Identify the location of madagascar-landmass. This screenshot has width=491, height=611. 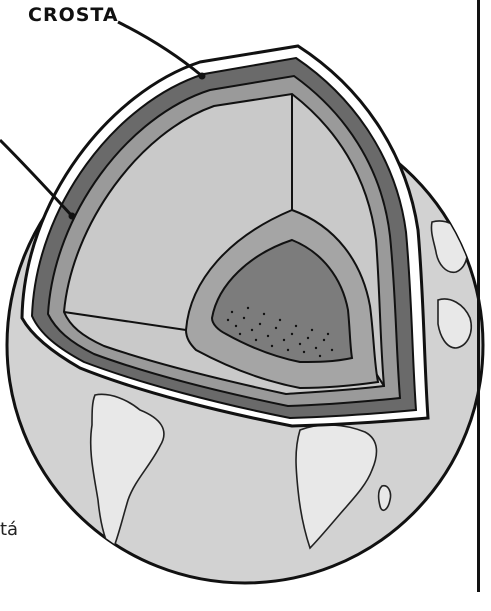
(384, 498).